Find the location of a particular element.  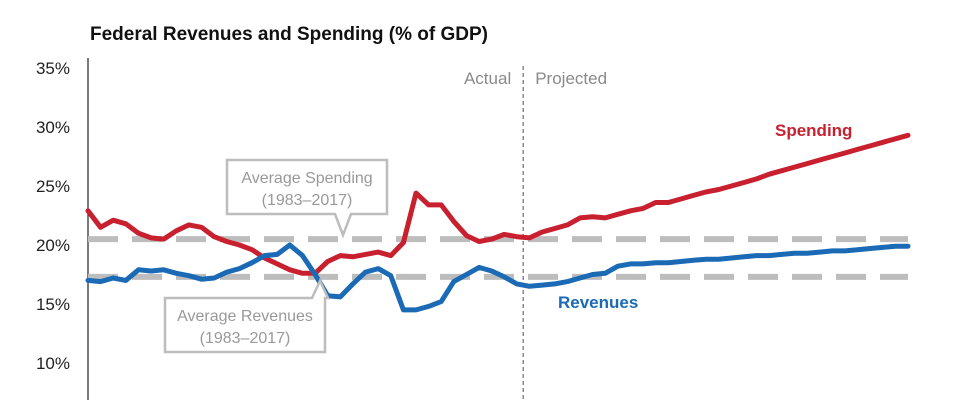

series-label-spending: Spending is located at coordinates (813, 130).